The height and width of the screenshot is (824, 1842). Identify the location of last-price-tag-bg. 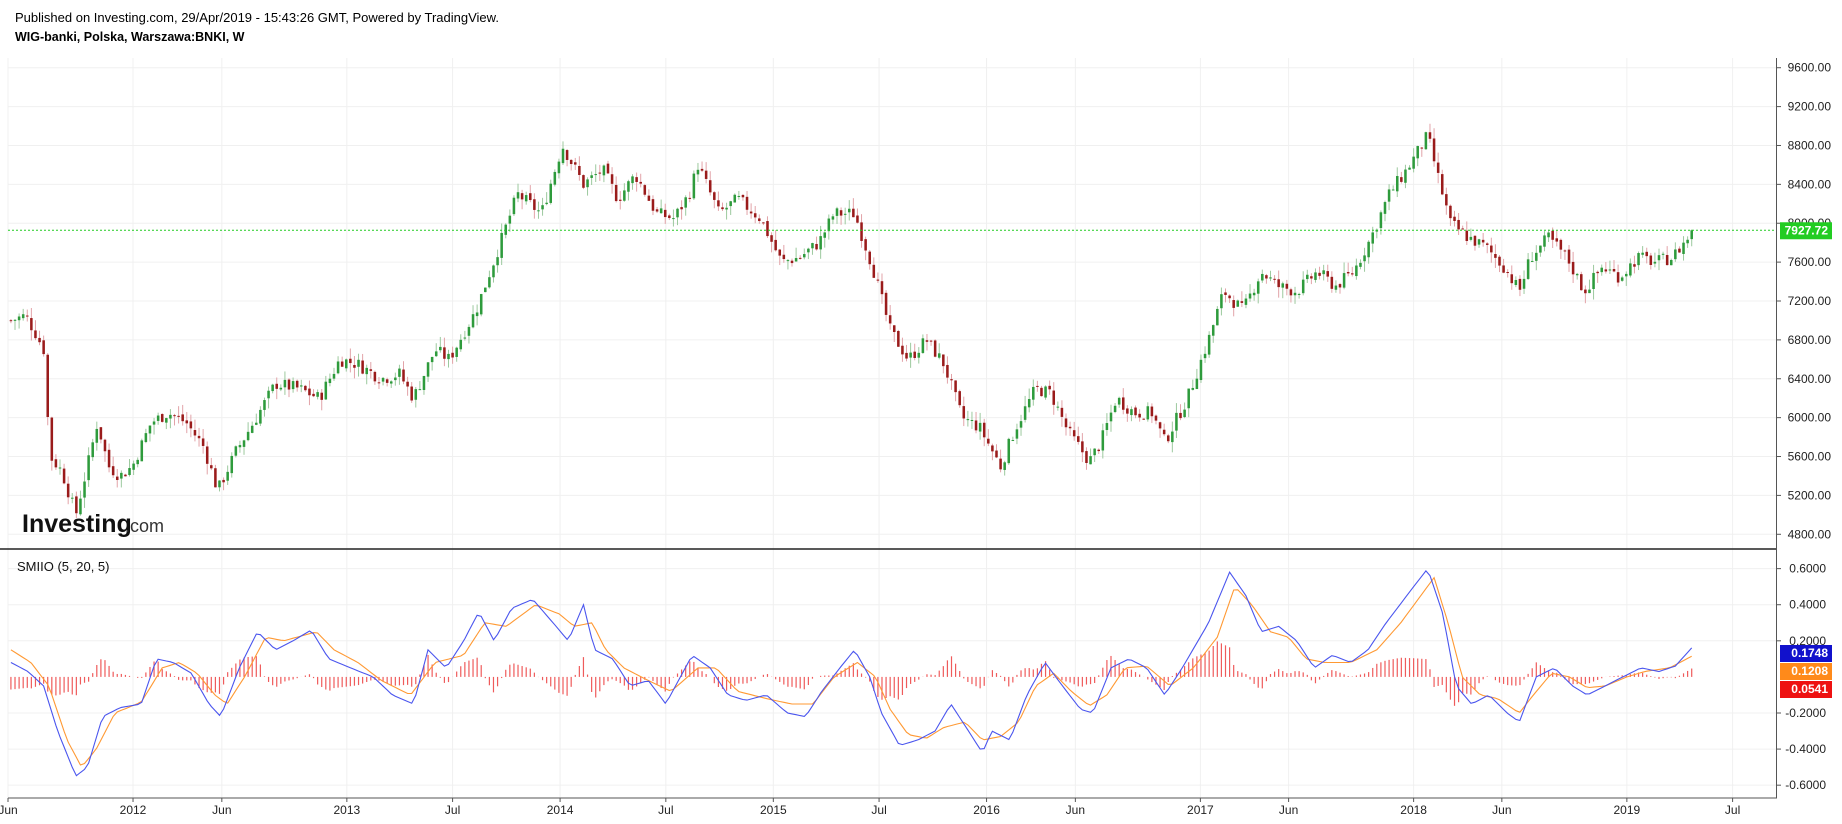
(1806, 231).